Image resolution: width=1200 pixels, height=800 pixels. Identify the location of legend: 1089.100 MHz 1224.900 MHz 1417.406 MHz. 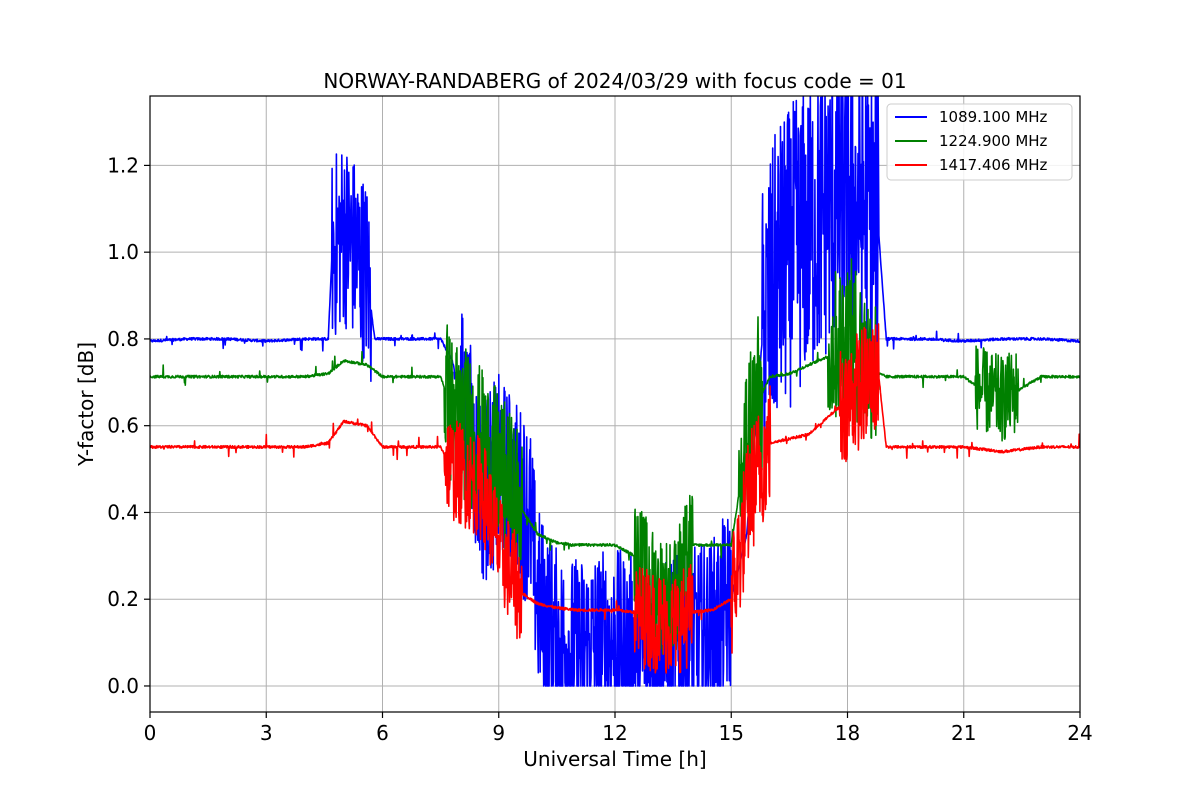
(979, 142).